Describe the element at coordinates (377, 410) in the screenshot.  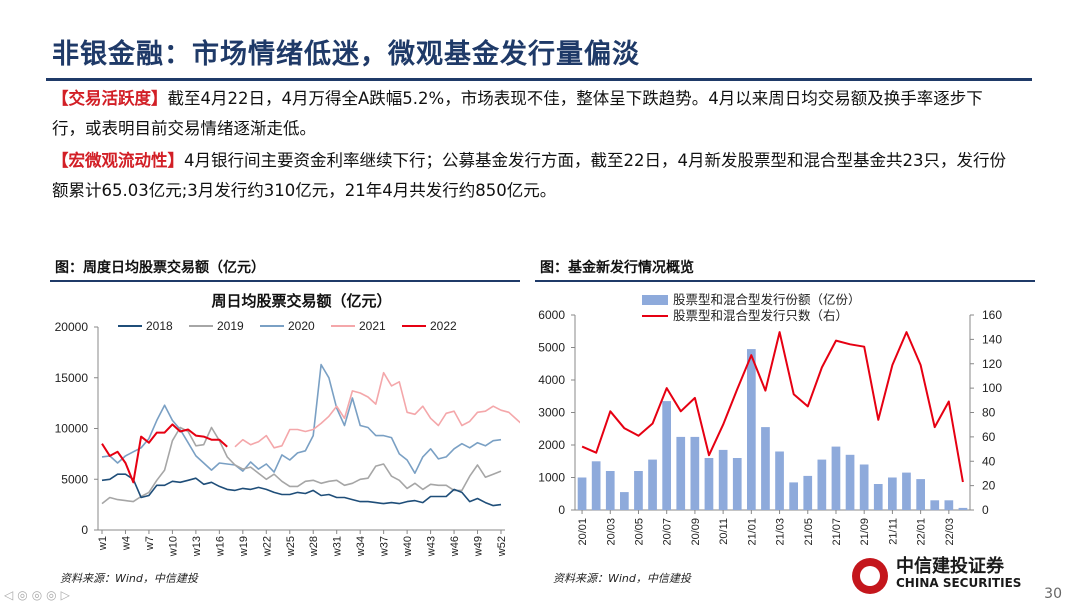
I see `series-line-2021` at that location.